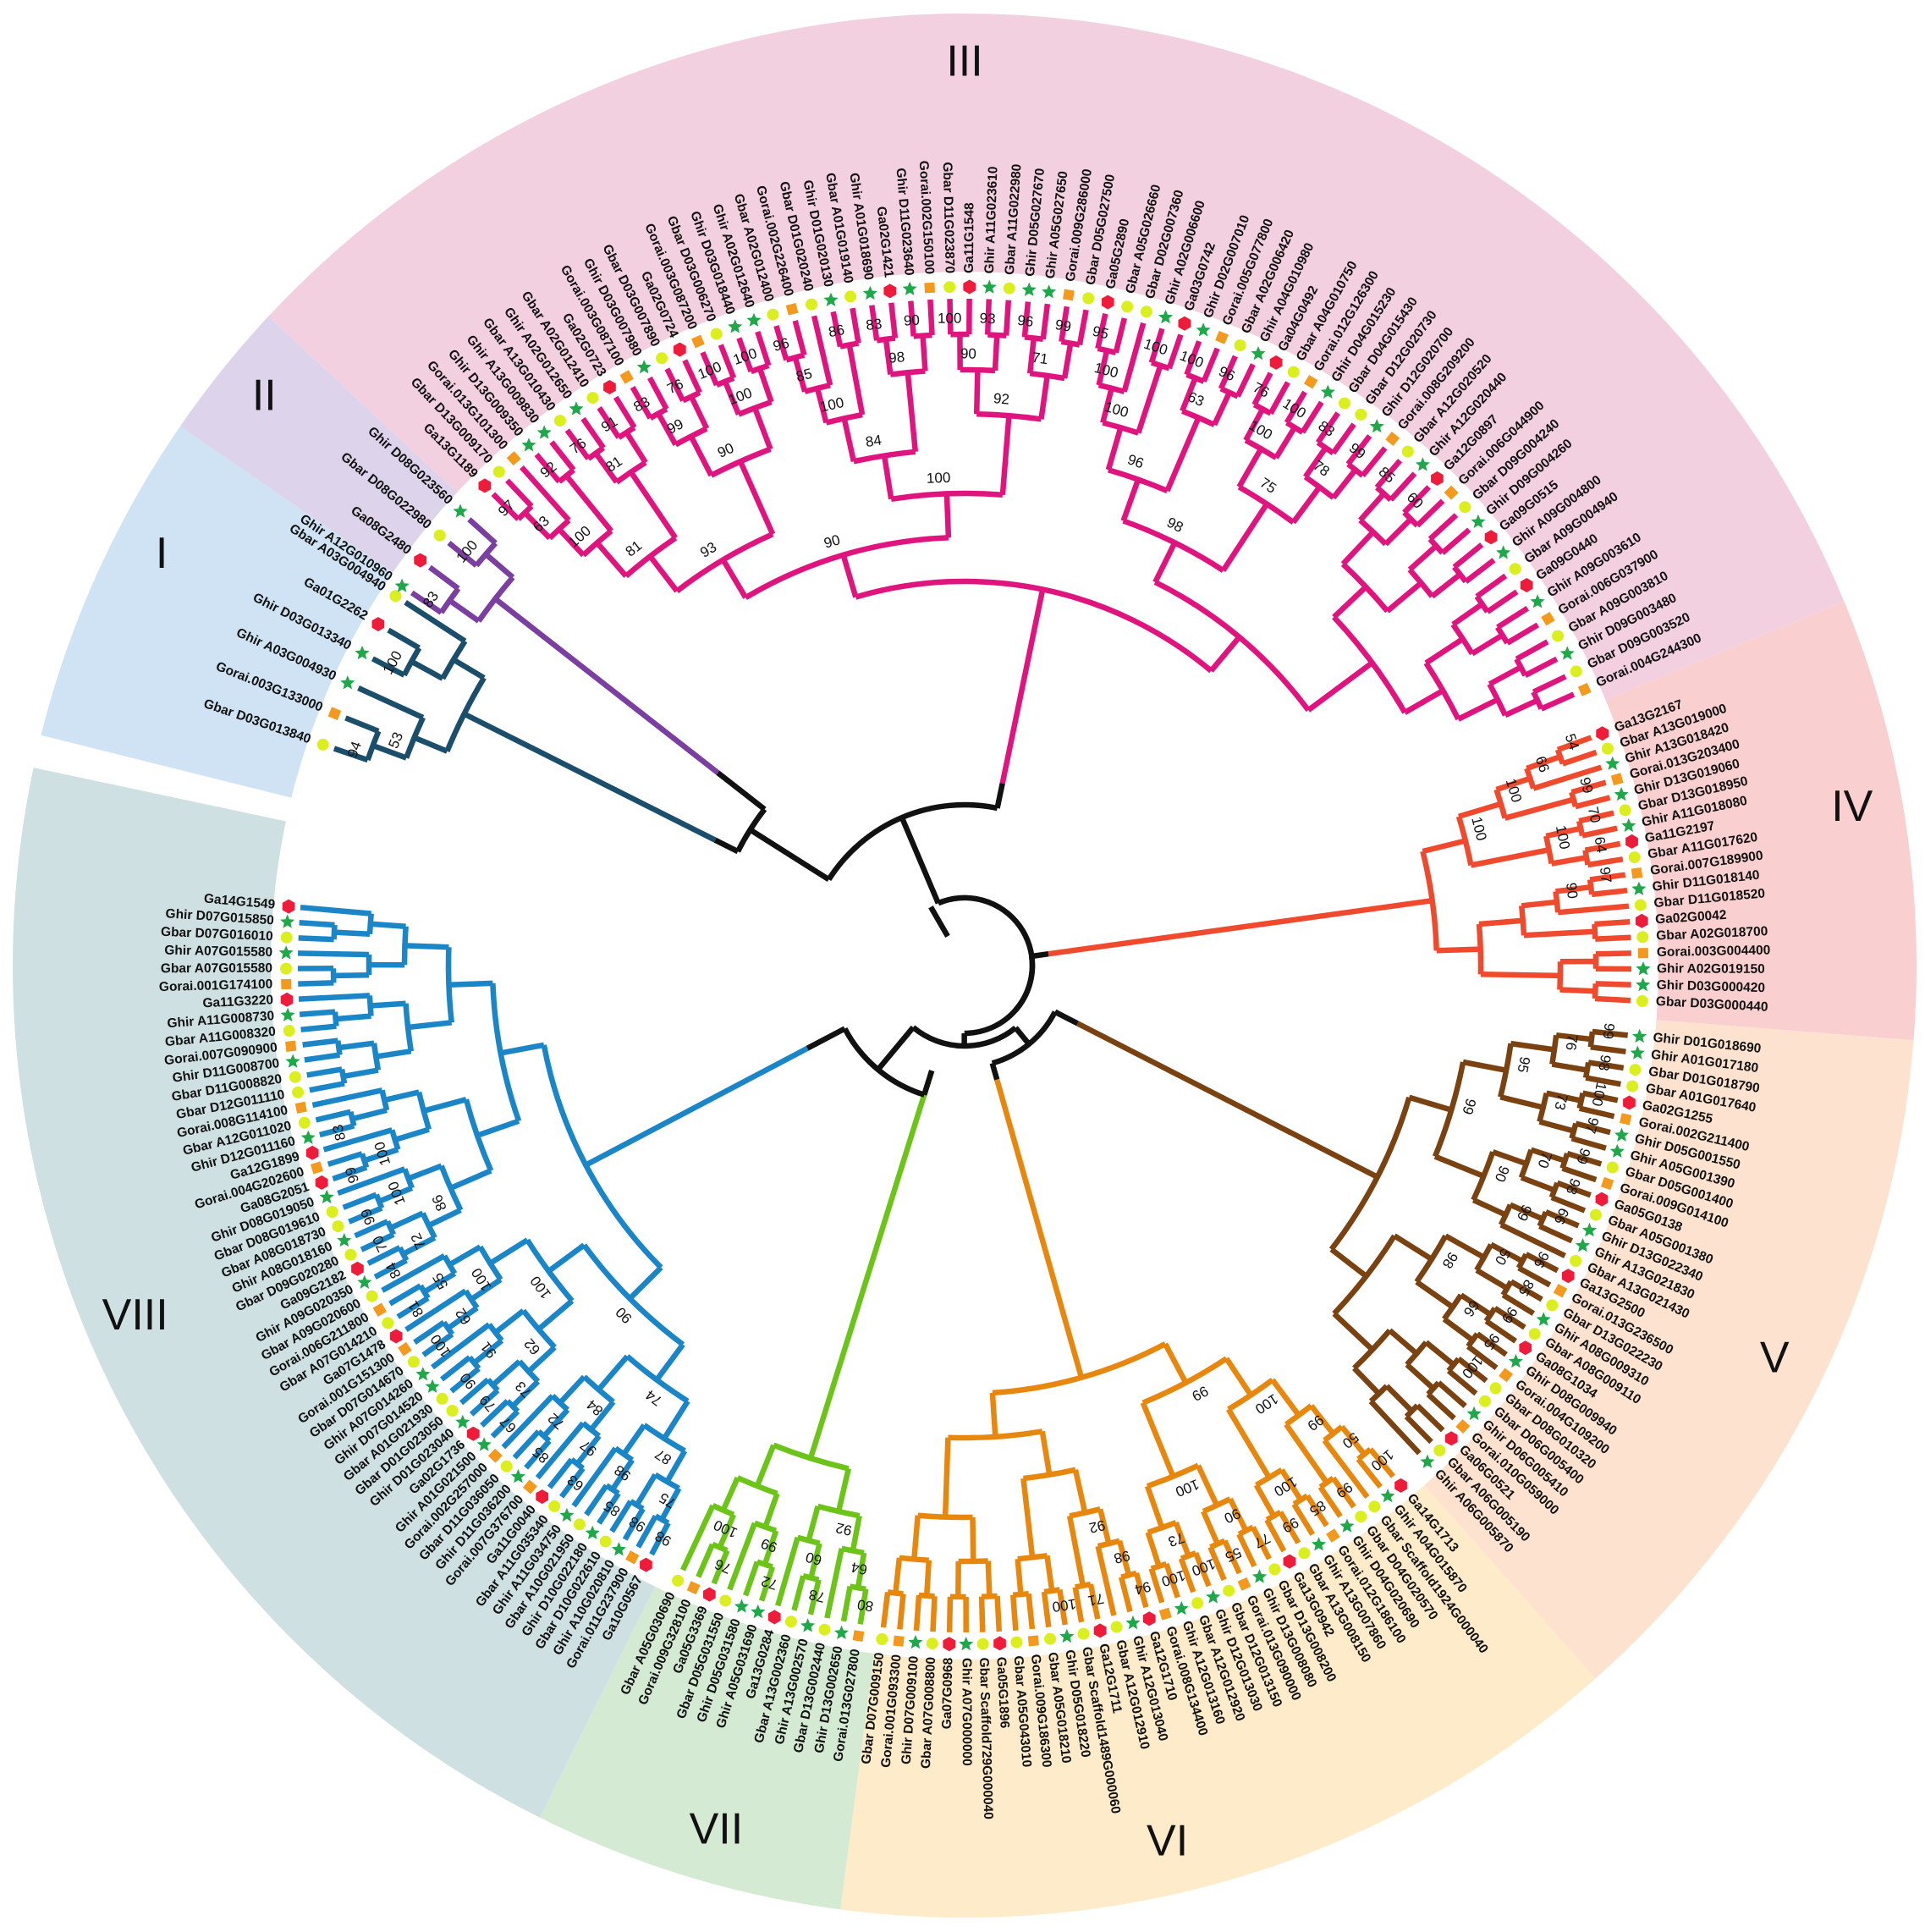 This screenshot has width=1925, height=1932. I want to click on stem-I, so click(590, 777).